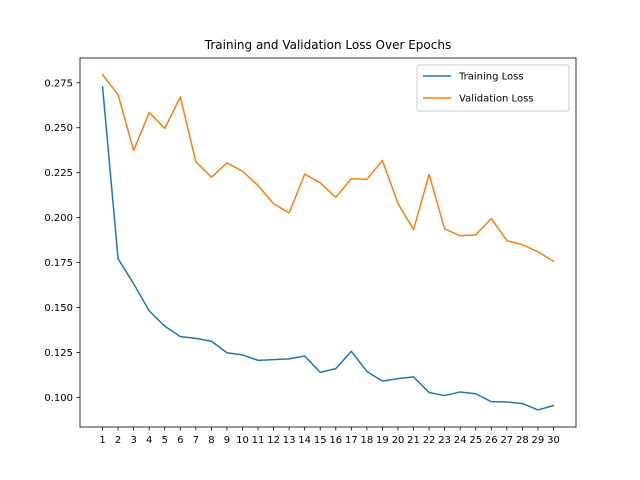  What do you see at coordinates (413, 440) in the screenshot?
I see `x-tick-label: 21` at bounding box center [413, 440].